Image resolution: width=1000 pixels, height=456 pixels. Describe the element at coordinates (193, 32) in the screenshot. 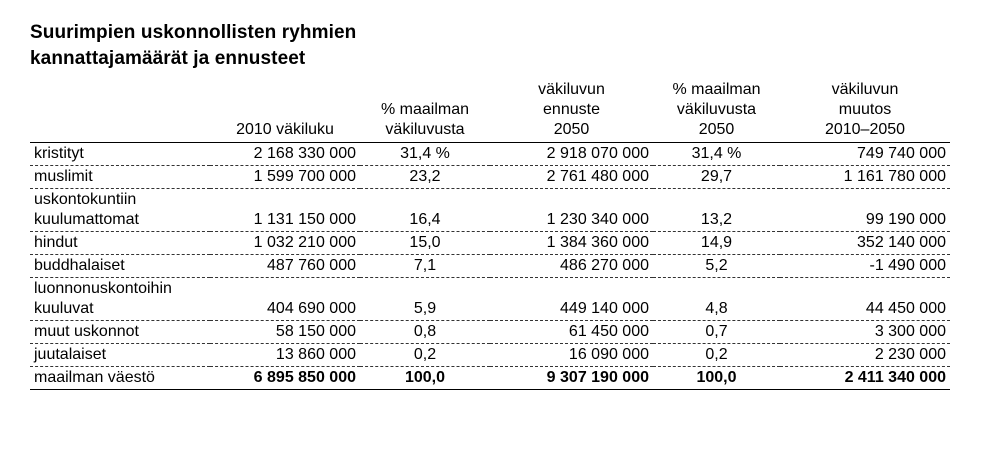

I see `title-line-1: Suurimpien uskonnollisten ryhmien` at that location.